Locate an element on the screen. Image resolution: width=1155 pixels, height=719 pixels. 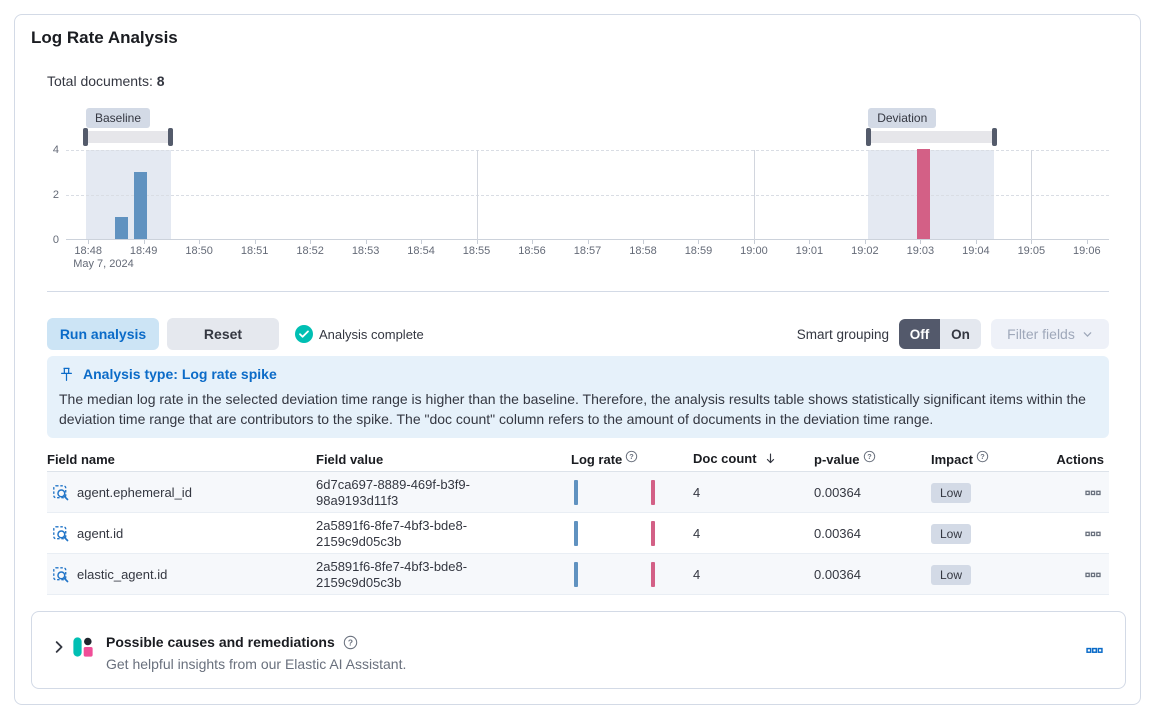
deviation-brush-handle-right is located at coordinates (994, 137).